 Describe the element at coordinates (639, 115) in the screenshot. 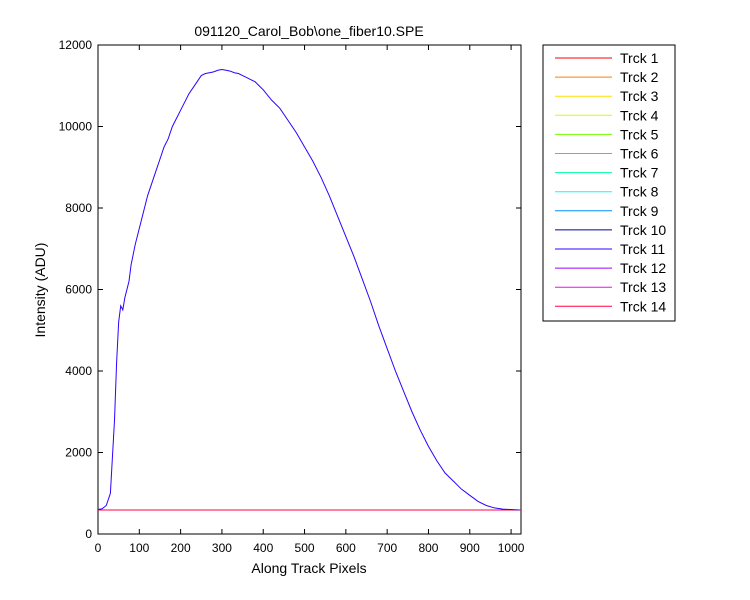

I see `legend-label-4: Trck 4` at that location.